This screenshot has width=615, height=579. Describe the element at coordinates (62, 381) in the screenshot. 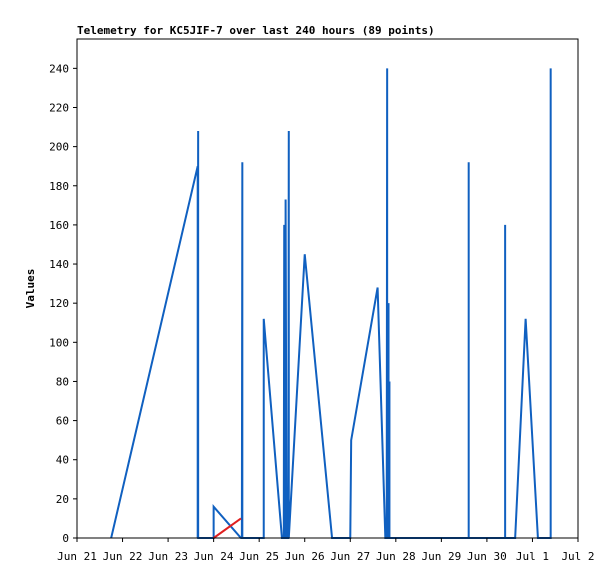

I see `y-tick-label: 80` at that location.